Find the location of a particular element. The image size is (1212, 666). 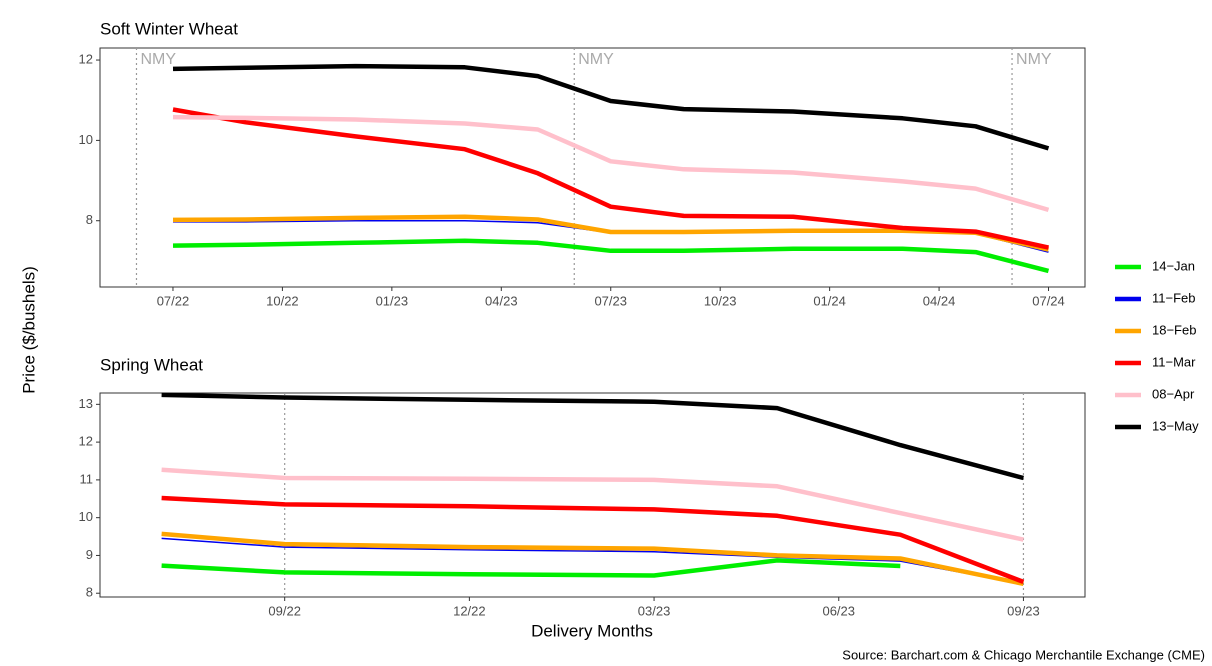

x-tick-label: 10/23 is located at coordinates (720, 300).